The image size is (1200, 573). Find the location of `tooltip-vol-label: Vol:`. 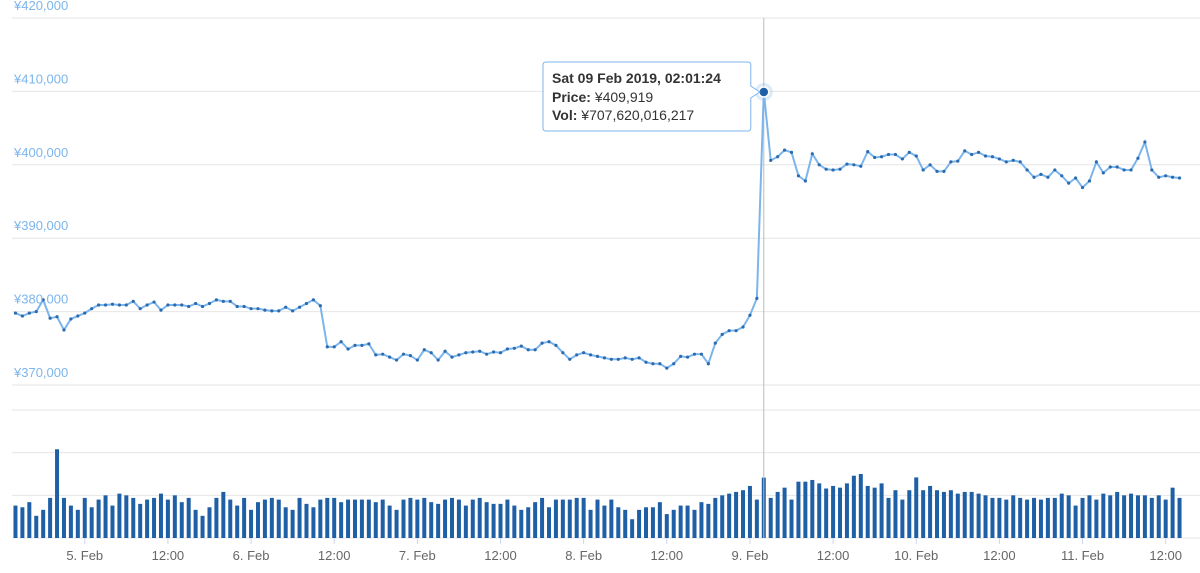

tooltip-vol-label: Vol: is located at coordinates (564, 115).